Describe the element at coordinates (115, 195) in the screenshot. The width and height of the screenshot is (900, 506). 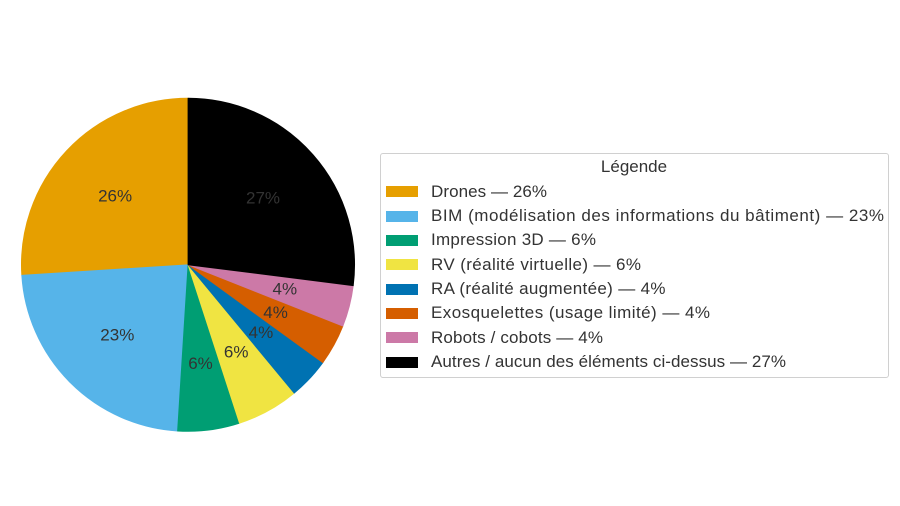
I see `svg-text: 26%` at that location.